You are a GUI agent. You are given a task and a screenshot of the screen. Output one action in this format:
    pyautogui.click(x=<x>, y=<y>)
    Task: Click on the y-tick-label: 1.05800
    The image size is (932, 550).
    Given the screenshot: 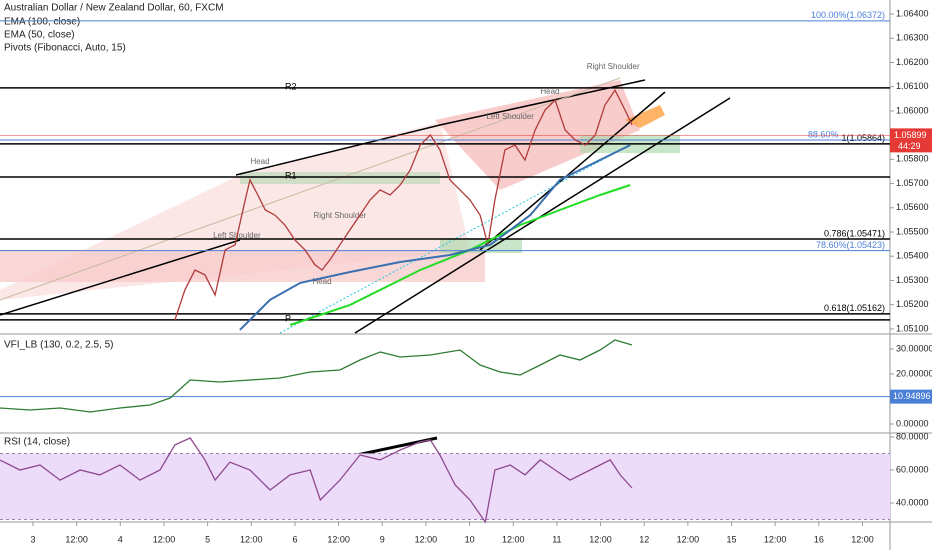 What is the action you would take?
    pyautogui.click(x=912, y=159)
    